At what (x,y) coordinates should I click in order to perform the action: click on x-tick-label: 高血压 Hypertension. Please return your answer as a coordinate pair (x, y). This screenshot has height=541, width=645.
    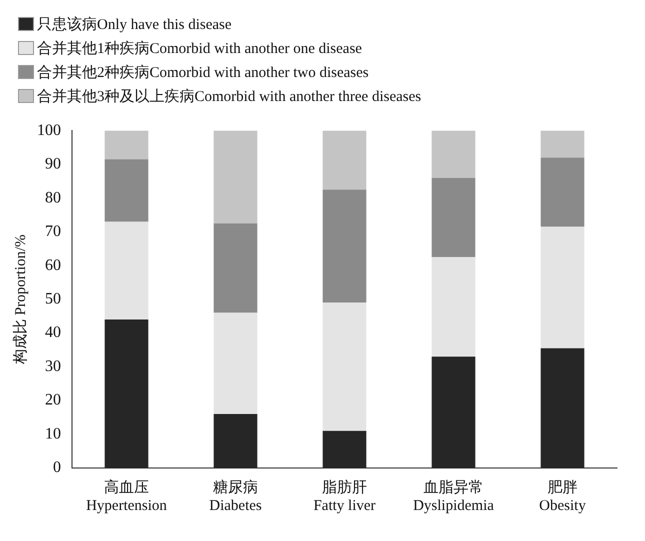
    Looking at the image, I should click on (127, 496).